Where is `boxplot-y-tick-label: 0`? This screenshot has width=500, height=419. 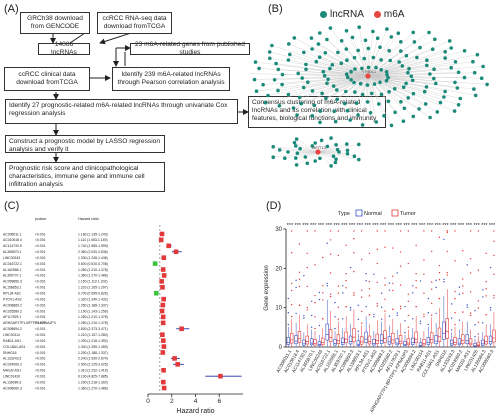 boxplot-y-tick-label: 0 is located at coordinates (281, 348).